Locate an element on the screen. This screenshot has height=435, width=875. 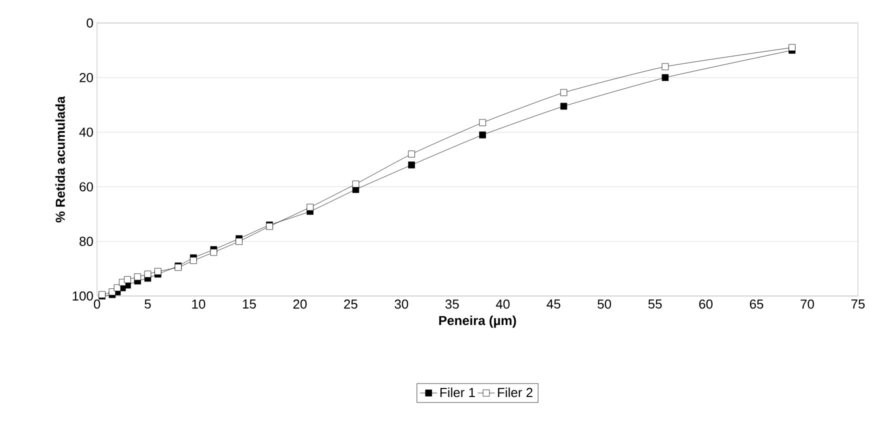
x-tick-label: 60 is located at coordinates (706, 304).